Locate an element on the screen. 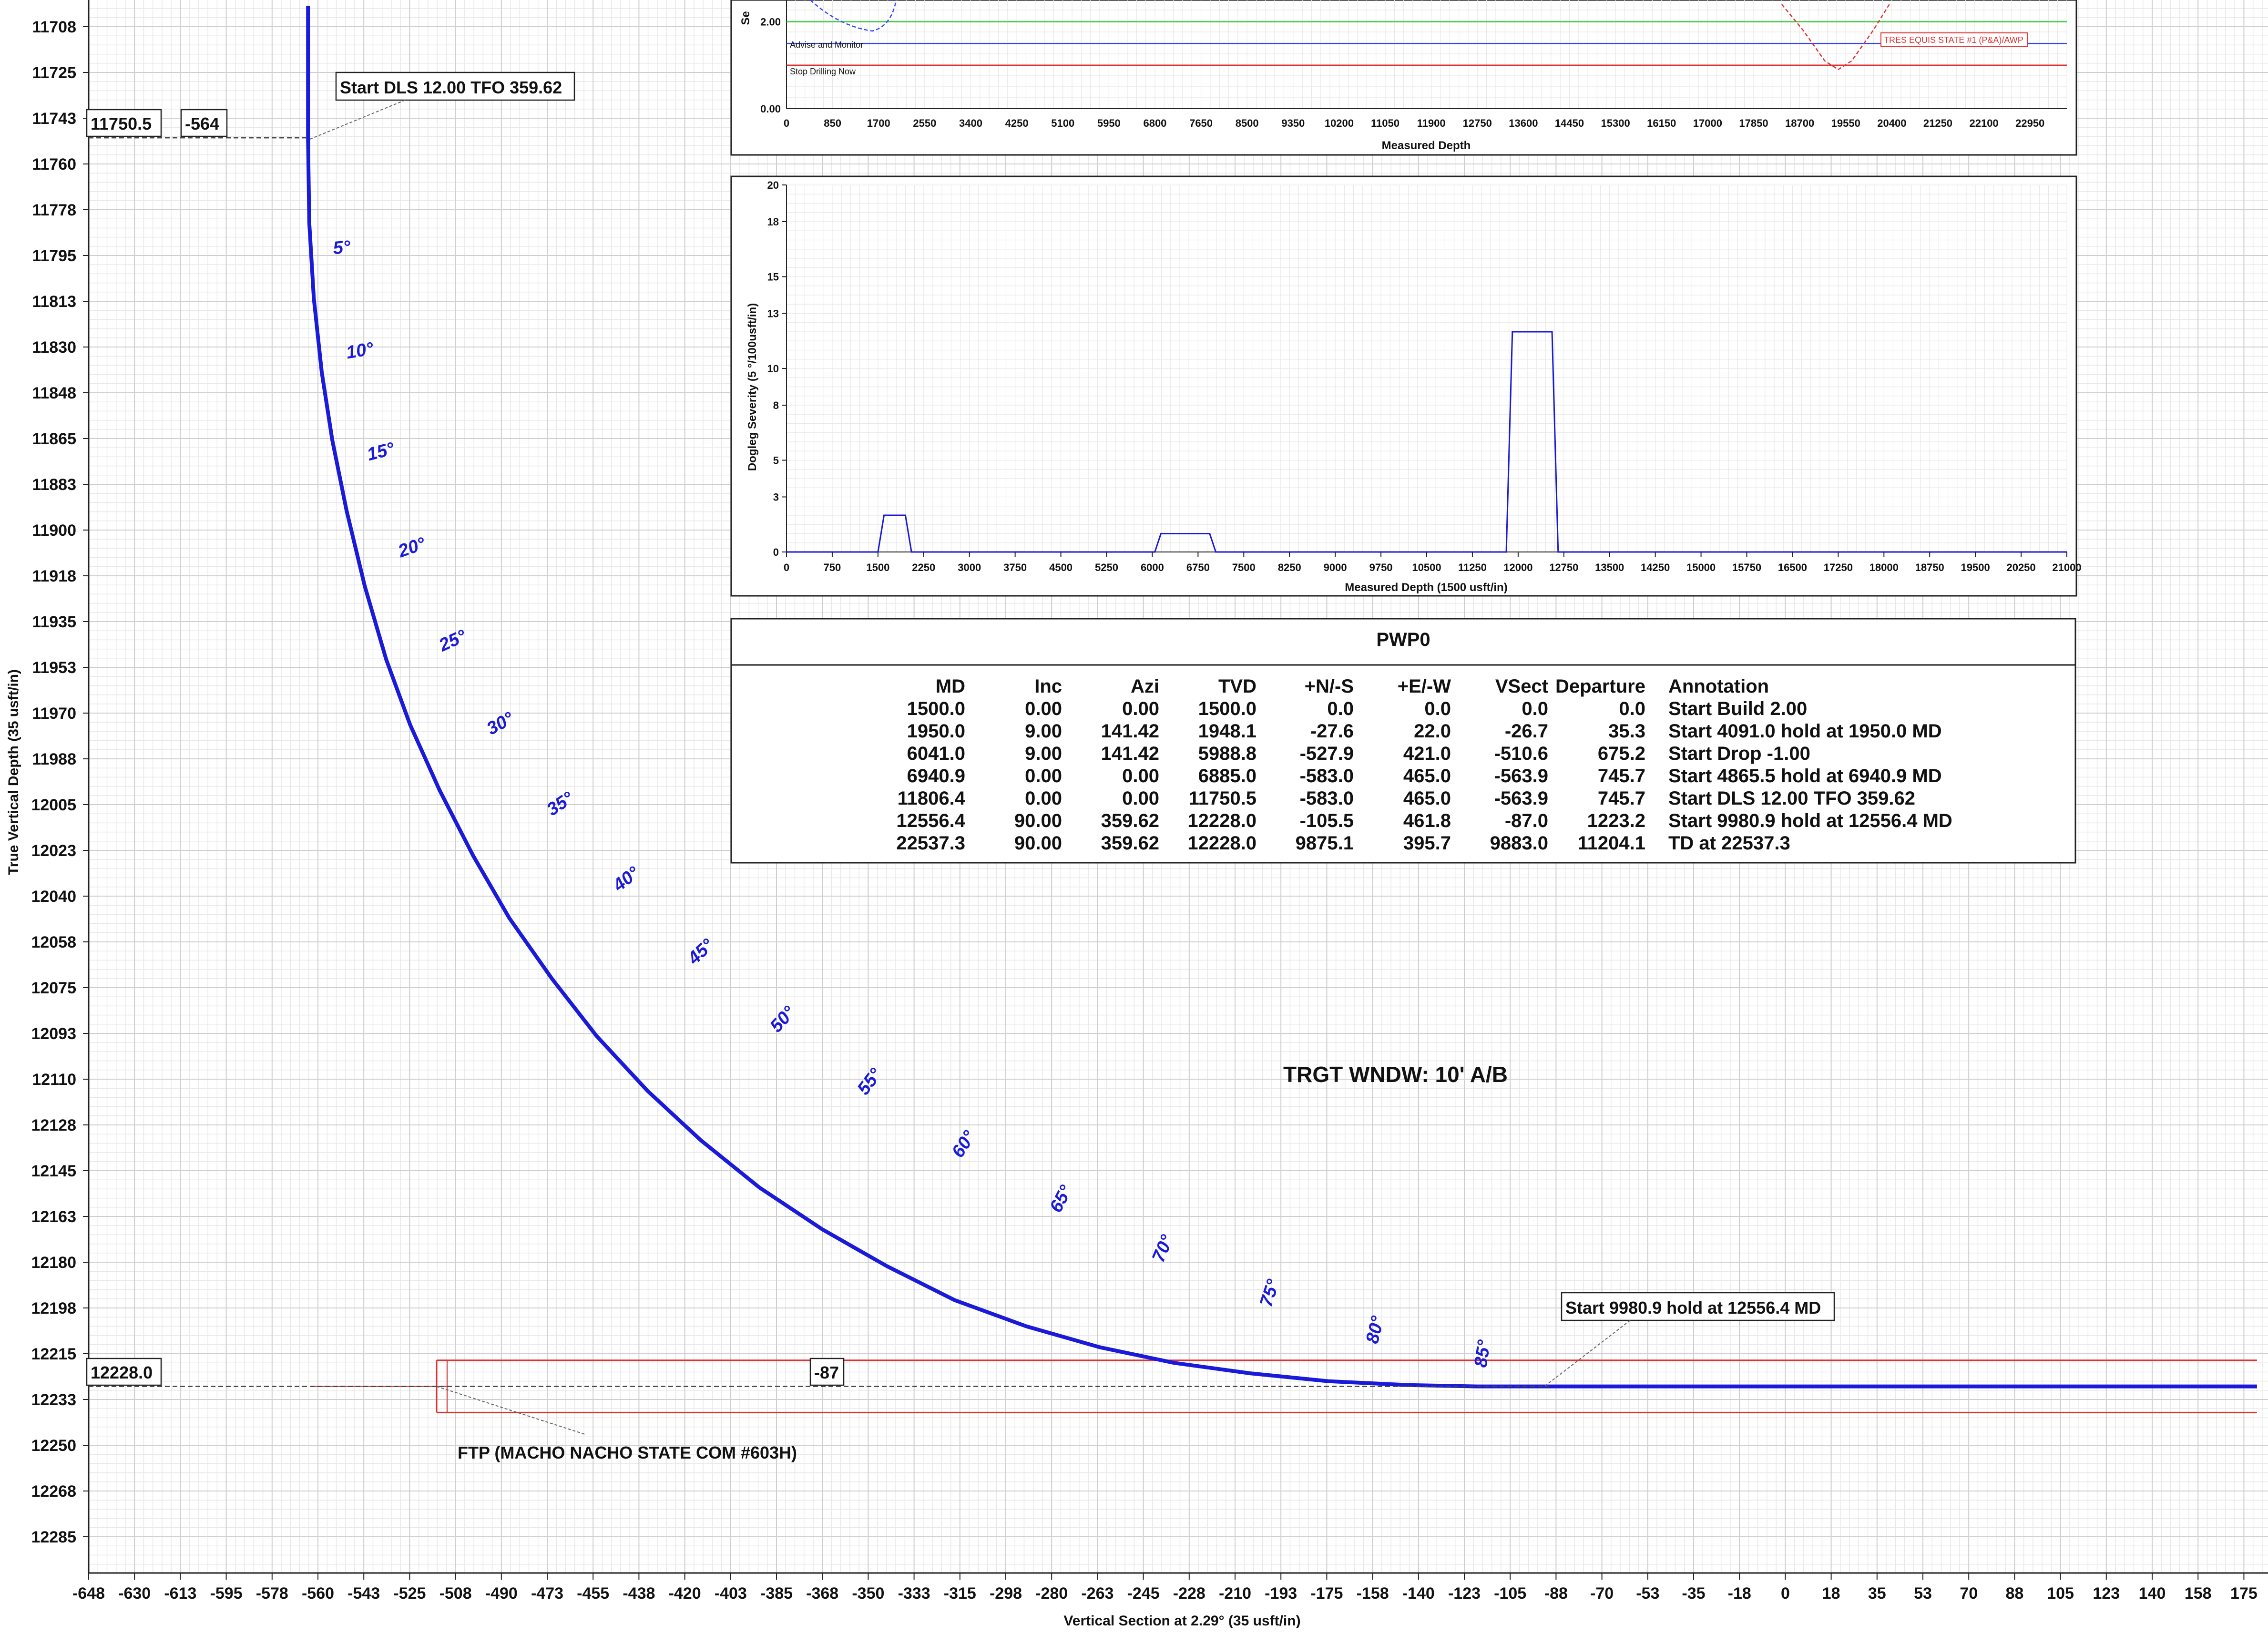 The image size is (2268, 1634). y-tick-label: 11953 is located at coordinates (54, 668).